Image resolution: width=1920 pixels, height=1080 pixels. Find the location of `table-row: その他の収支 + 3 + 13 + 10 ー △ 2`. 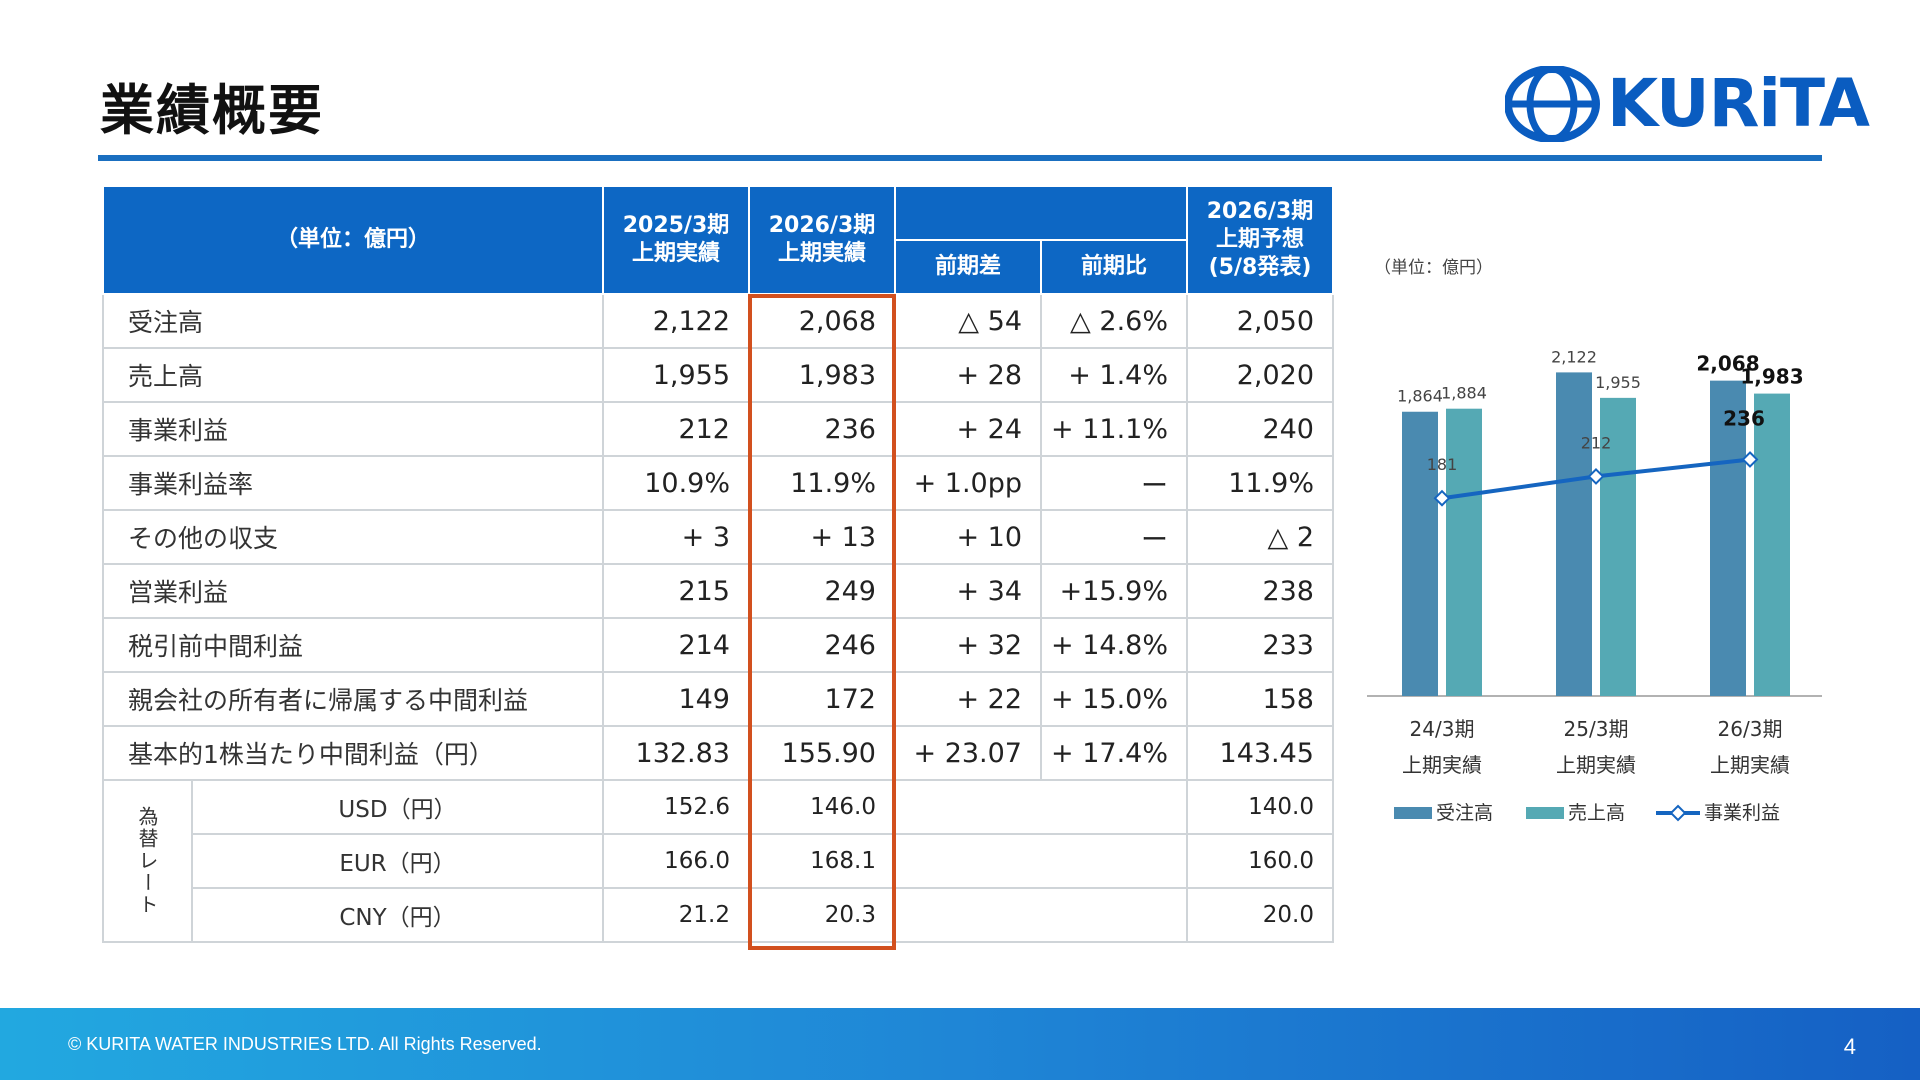

table-row: その他の収支 + 3 + 13 + 10 ー △ 2 is located at coordinates (718, 537).